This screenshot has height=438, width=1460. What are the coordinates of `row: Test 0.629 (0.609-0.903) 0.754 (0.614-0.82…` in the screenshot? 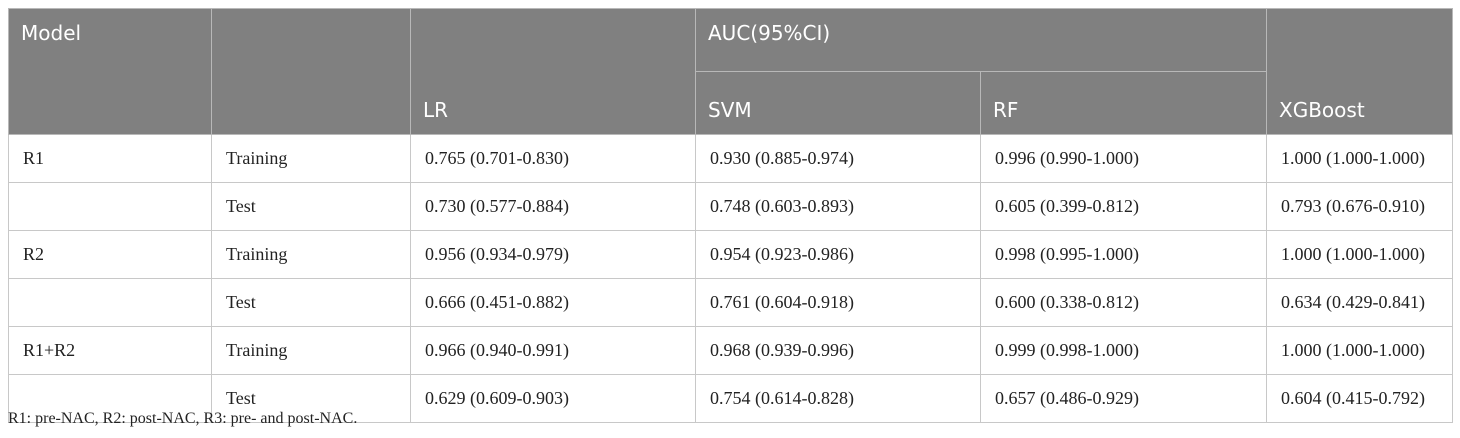 It's located at (730, 398).